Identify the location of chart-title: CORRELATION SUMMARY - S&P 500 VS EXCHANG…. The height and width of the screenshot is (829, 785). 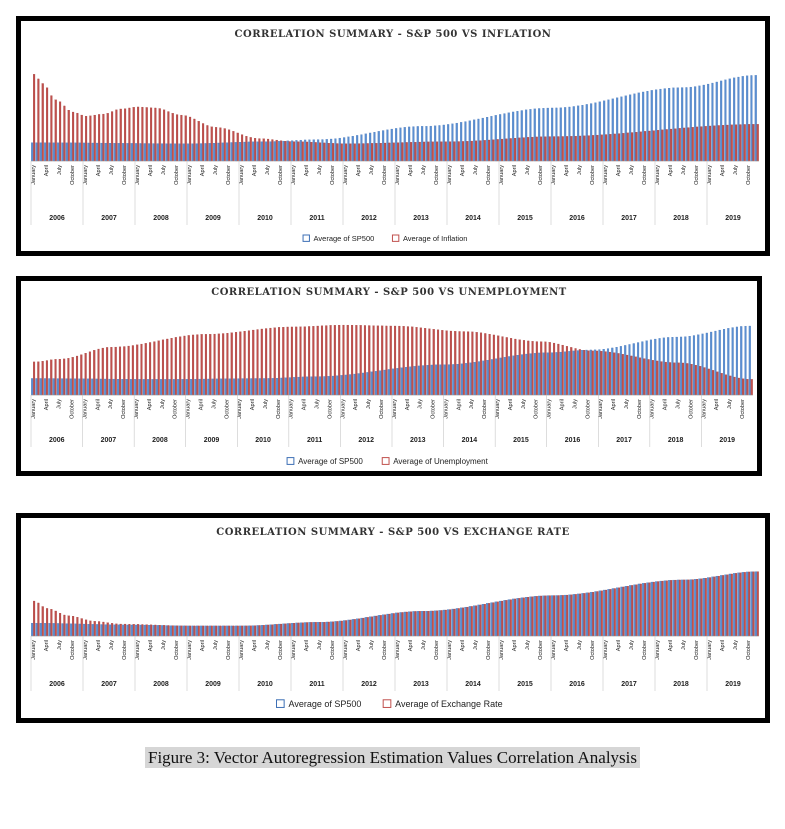
(393, 532).